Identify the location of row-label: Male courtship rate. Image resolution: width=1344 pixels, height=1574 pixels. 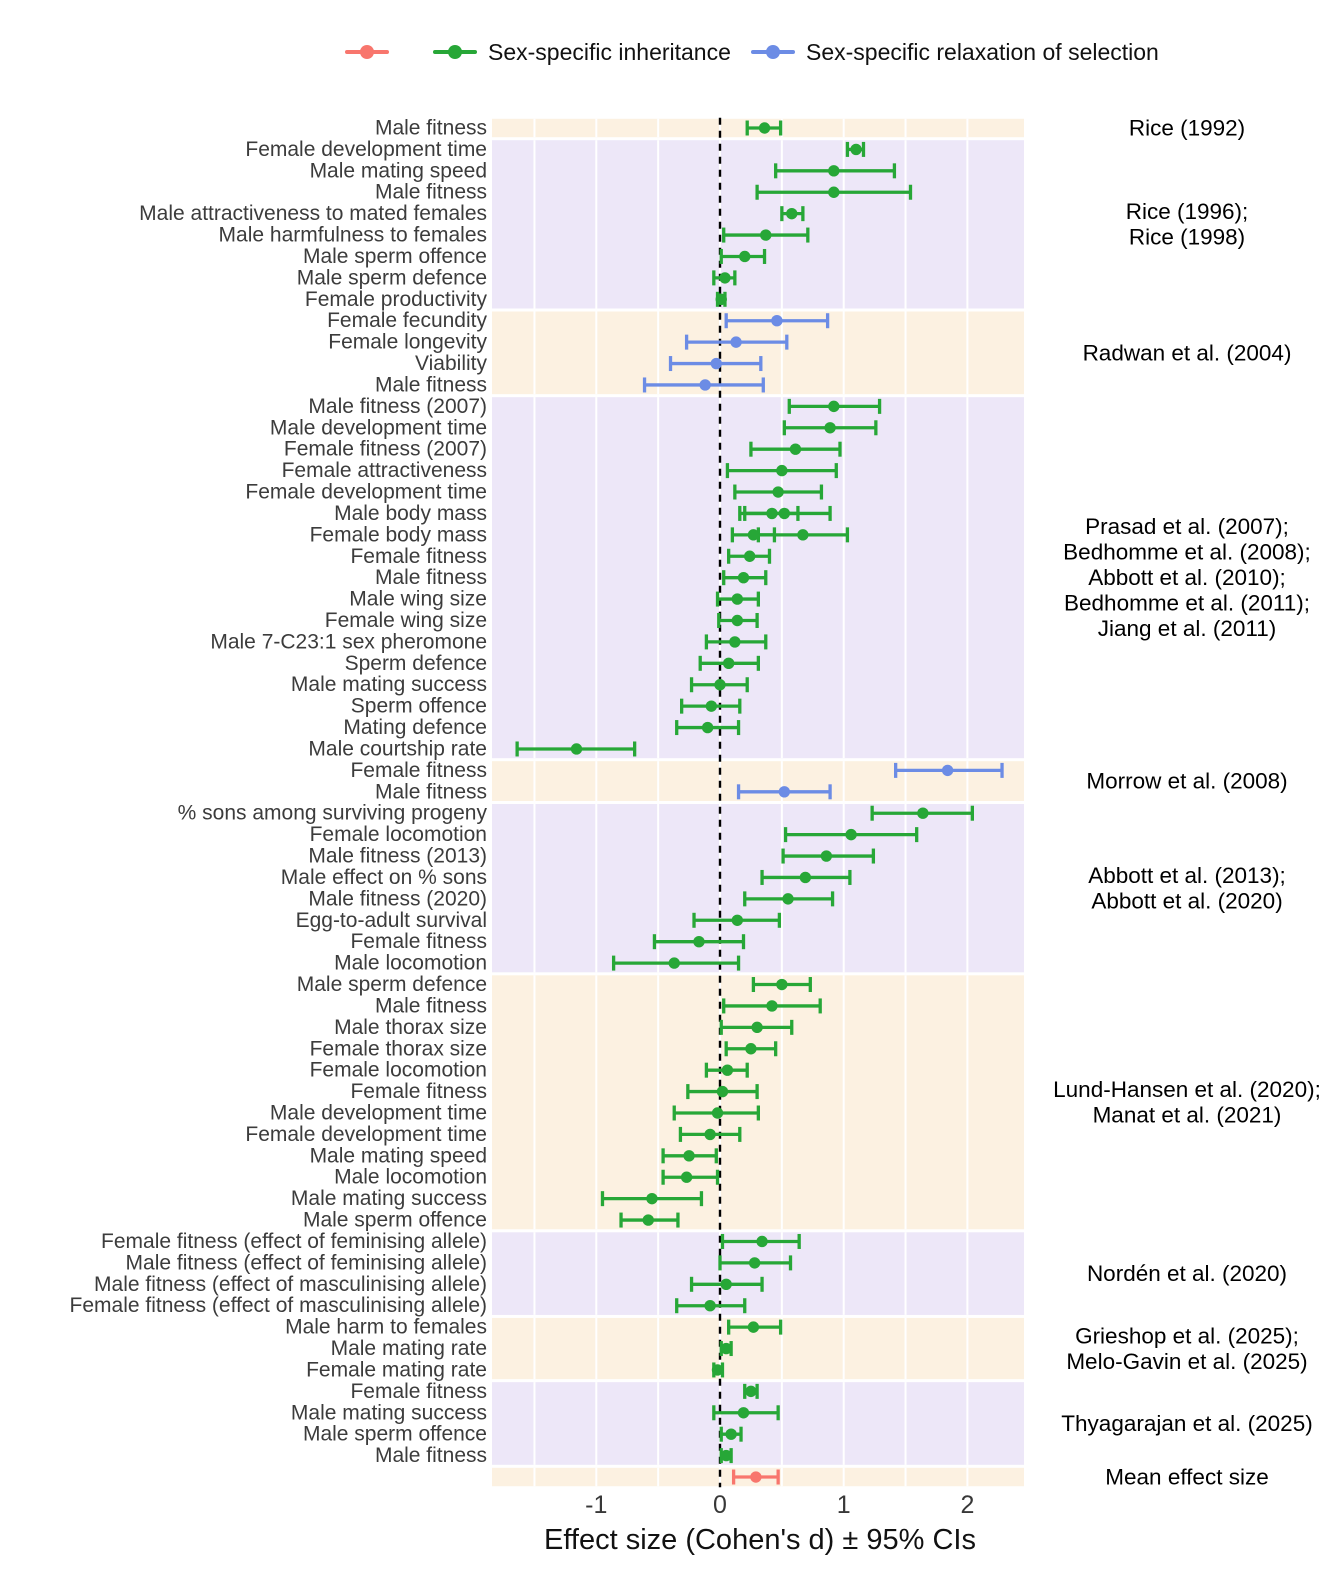
(397, 748).